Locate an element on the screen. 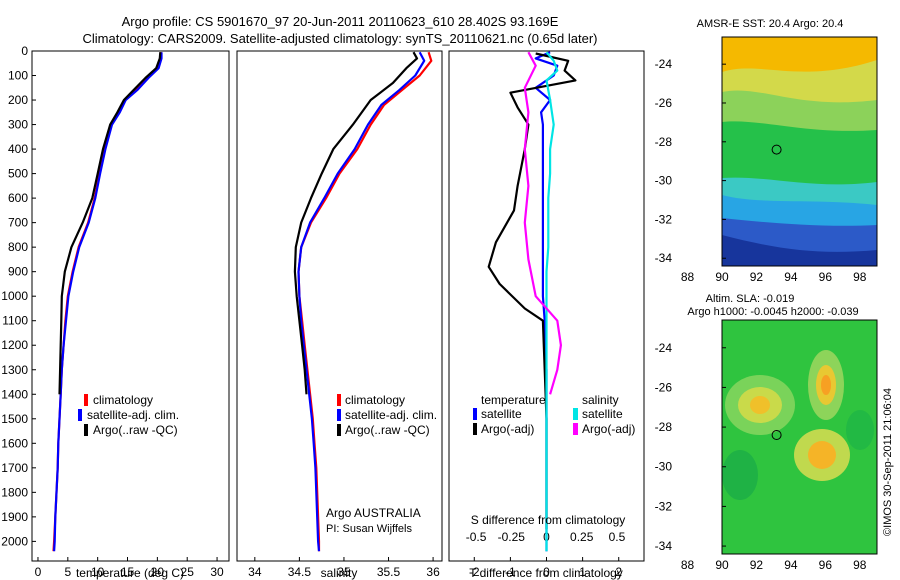 This screenshot has width=900, height=580. sla-map-title: Altim. SLA: -0.019 is located at coordinates (750, 299).